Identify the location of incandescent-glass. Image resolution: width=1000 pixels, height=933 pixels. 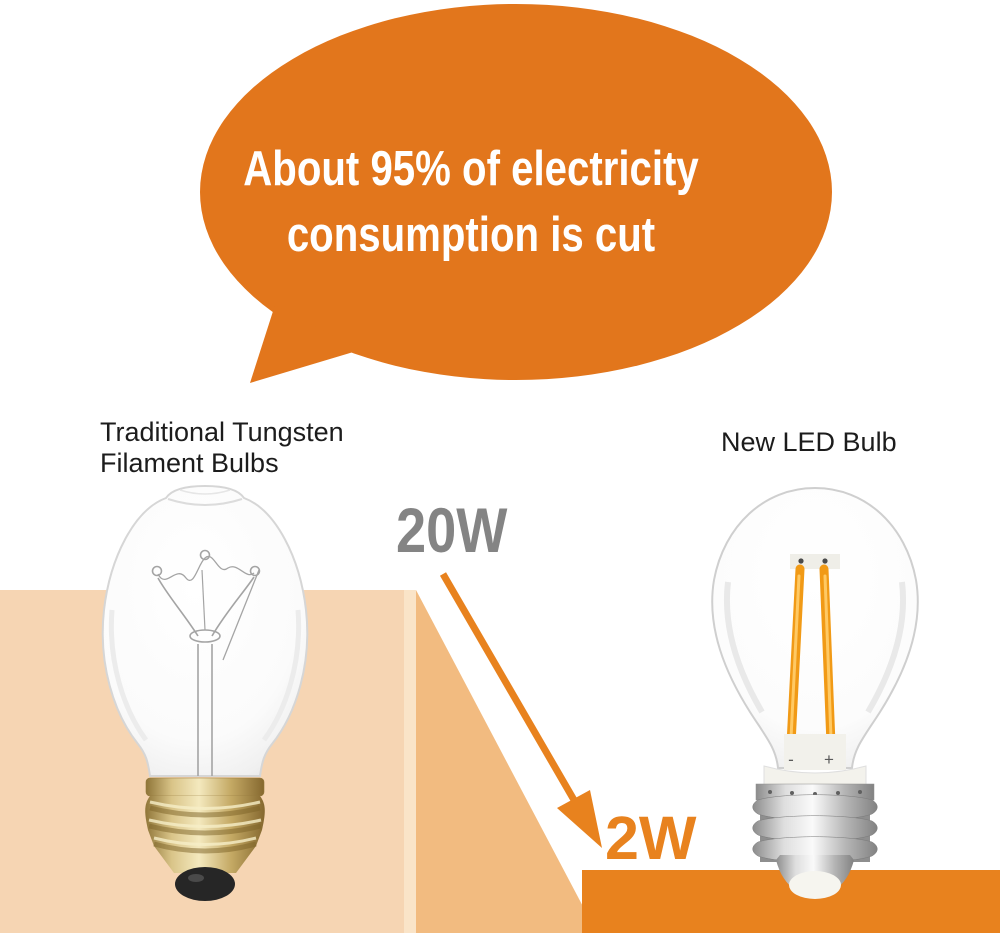
(205, 630).